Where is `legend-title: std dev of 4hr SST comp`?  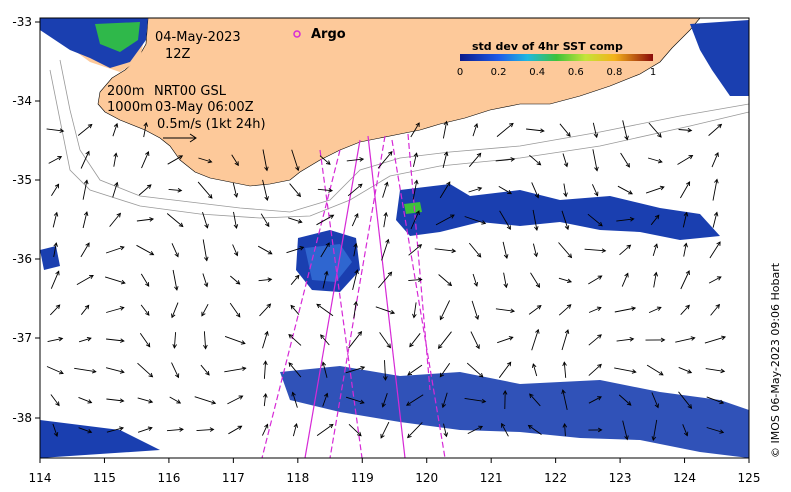 legend-title: std dev of 4hr SST comp is located at coordinates (547, 46).